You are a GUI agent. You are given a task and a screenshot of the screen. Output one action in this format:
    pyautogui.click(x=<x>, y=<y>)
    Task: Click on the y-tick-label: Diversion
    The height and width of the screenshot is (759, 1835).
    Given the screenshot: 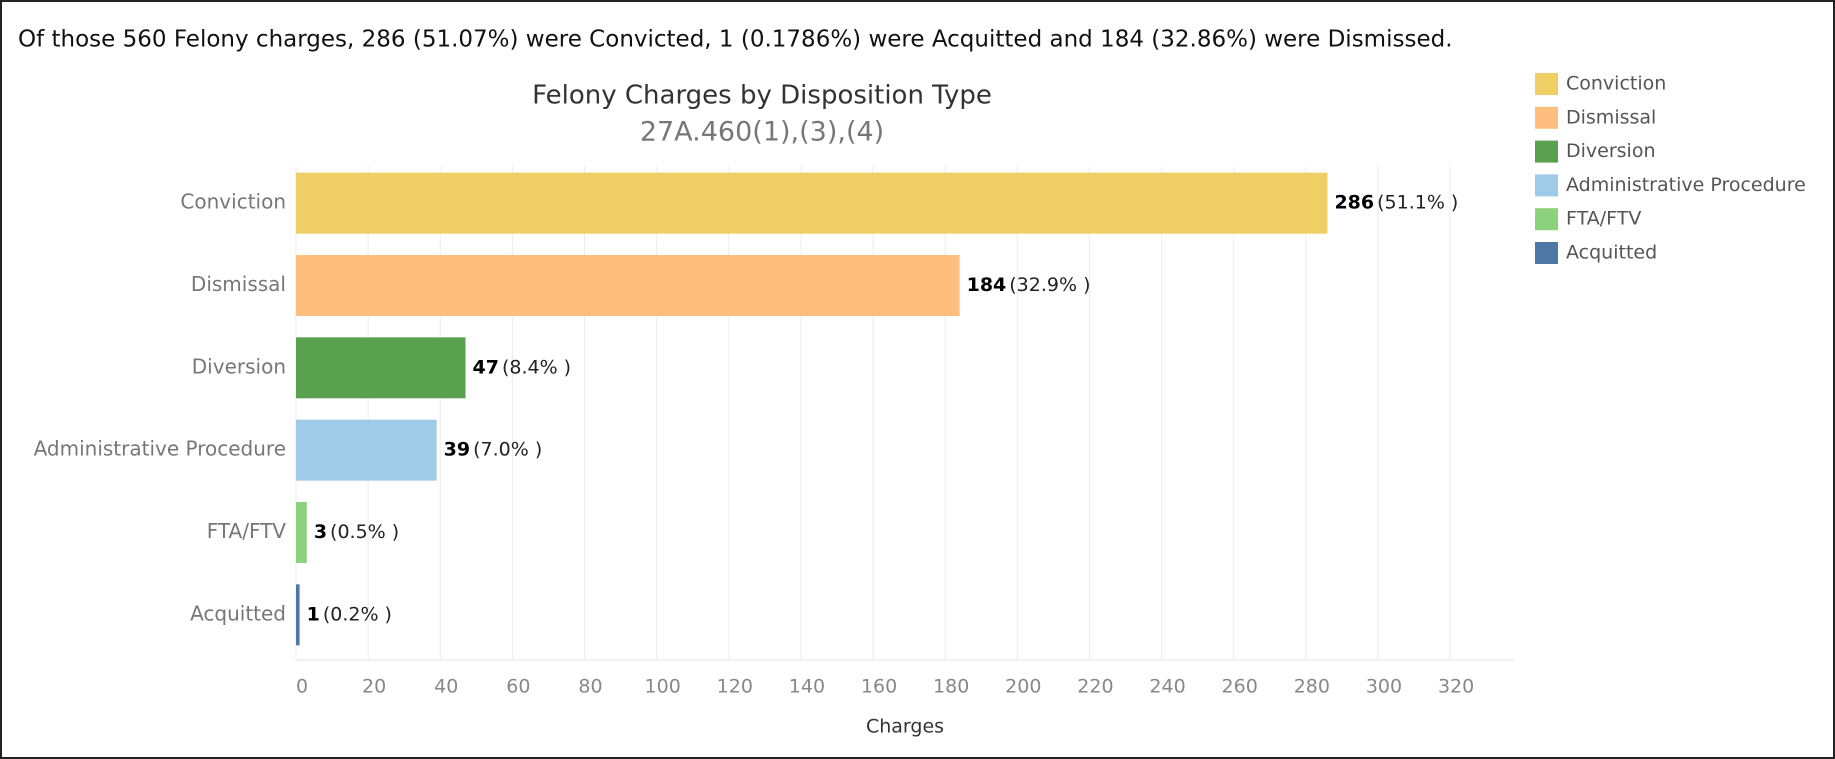 What is the action you would take?
    pyautogui.click(x=239, y=366)
    